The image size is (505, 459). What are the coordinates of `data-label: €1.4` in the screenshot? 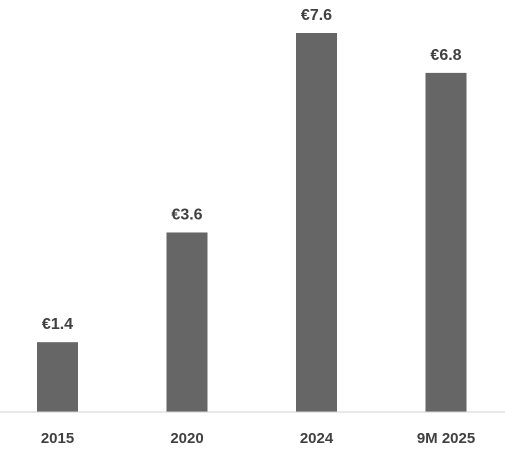 It's located at (57, 324).